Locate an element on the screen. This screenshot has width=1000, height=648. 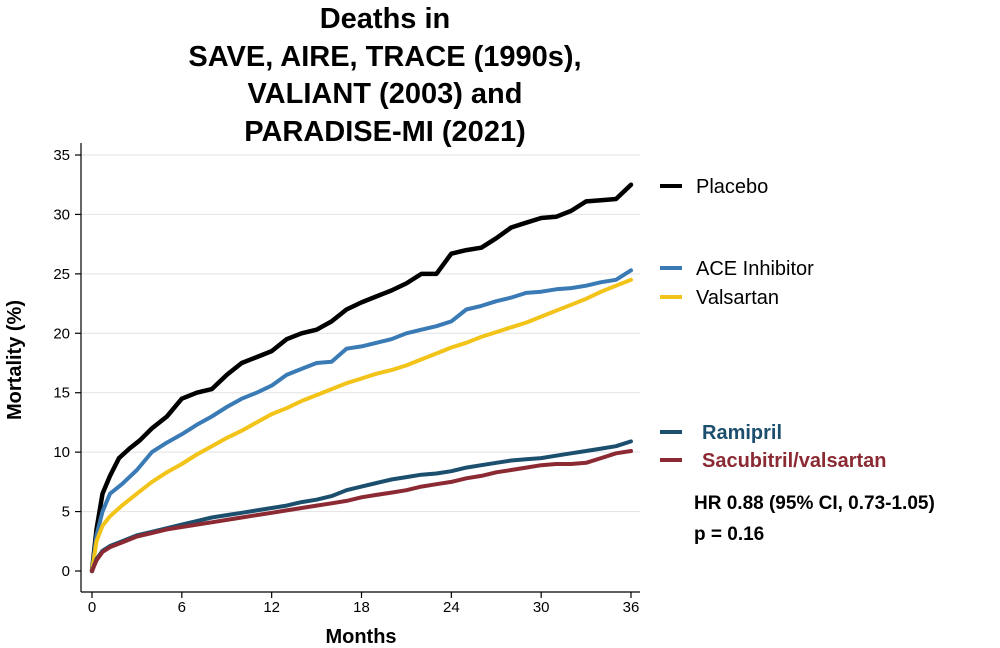
x-tick-label: 30 is located at coordinates (541, 607).